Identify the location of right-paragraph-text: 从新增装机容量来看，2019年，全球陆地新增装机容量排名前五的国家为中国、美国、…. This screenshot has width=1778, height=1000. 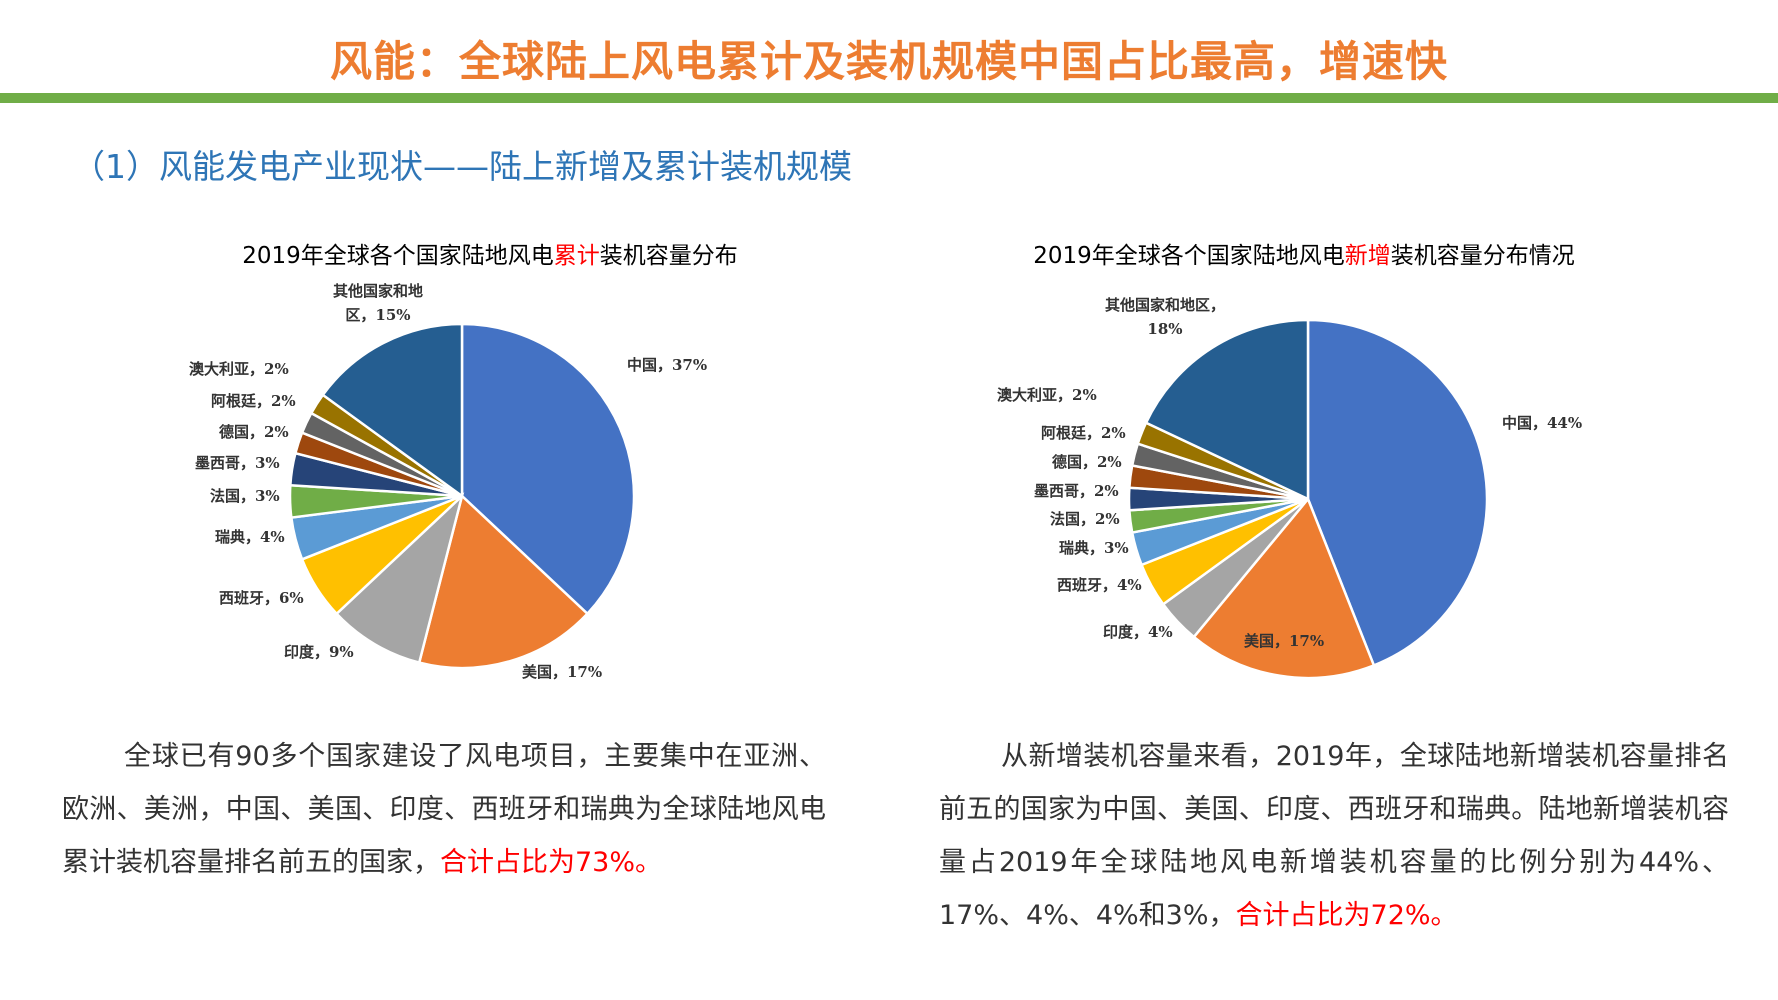
(1334, 836).